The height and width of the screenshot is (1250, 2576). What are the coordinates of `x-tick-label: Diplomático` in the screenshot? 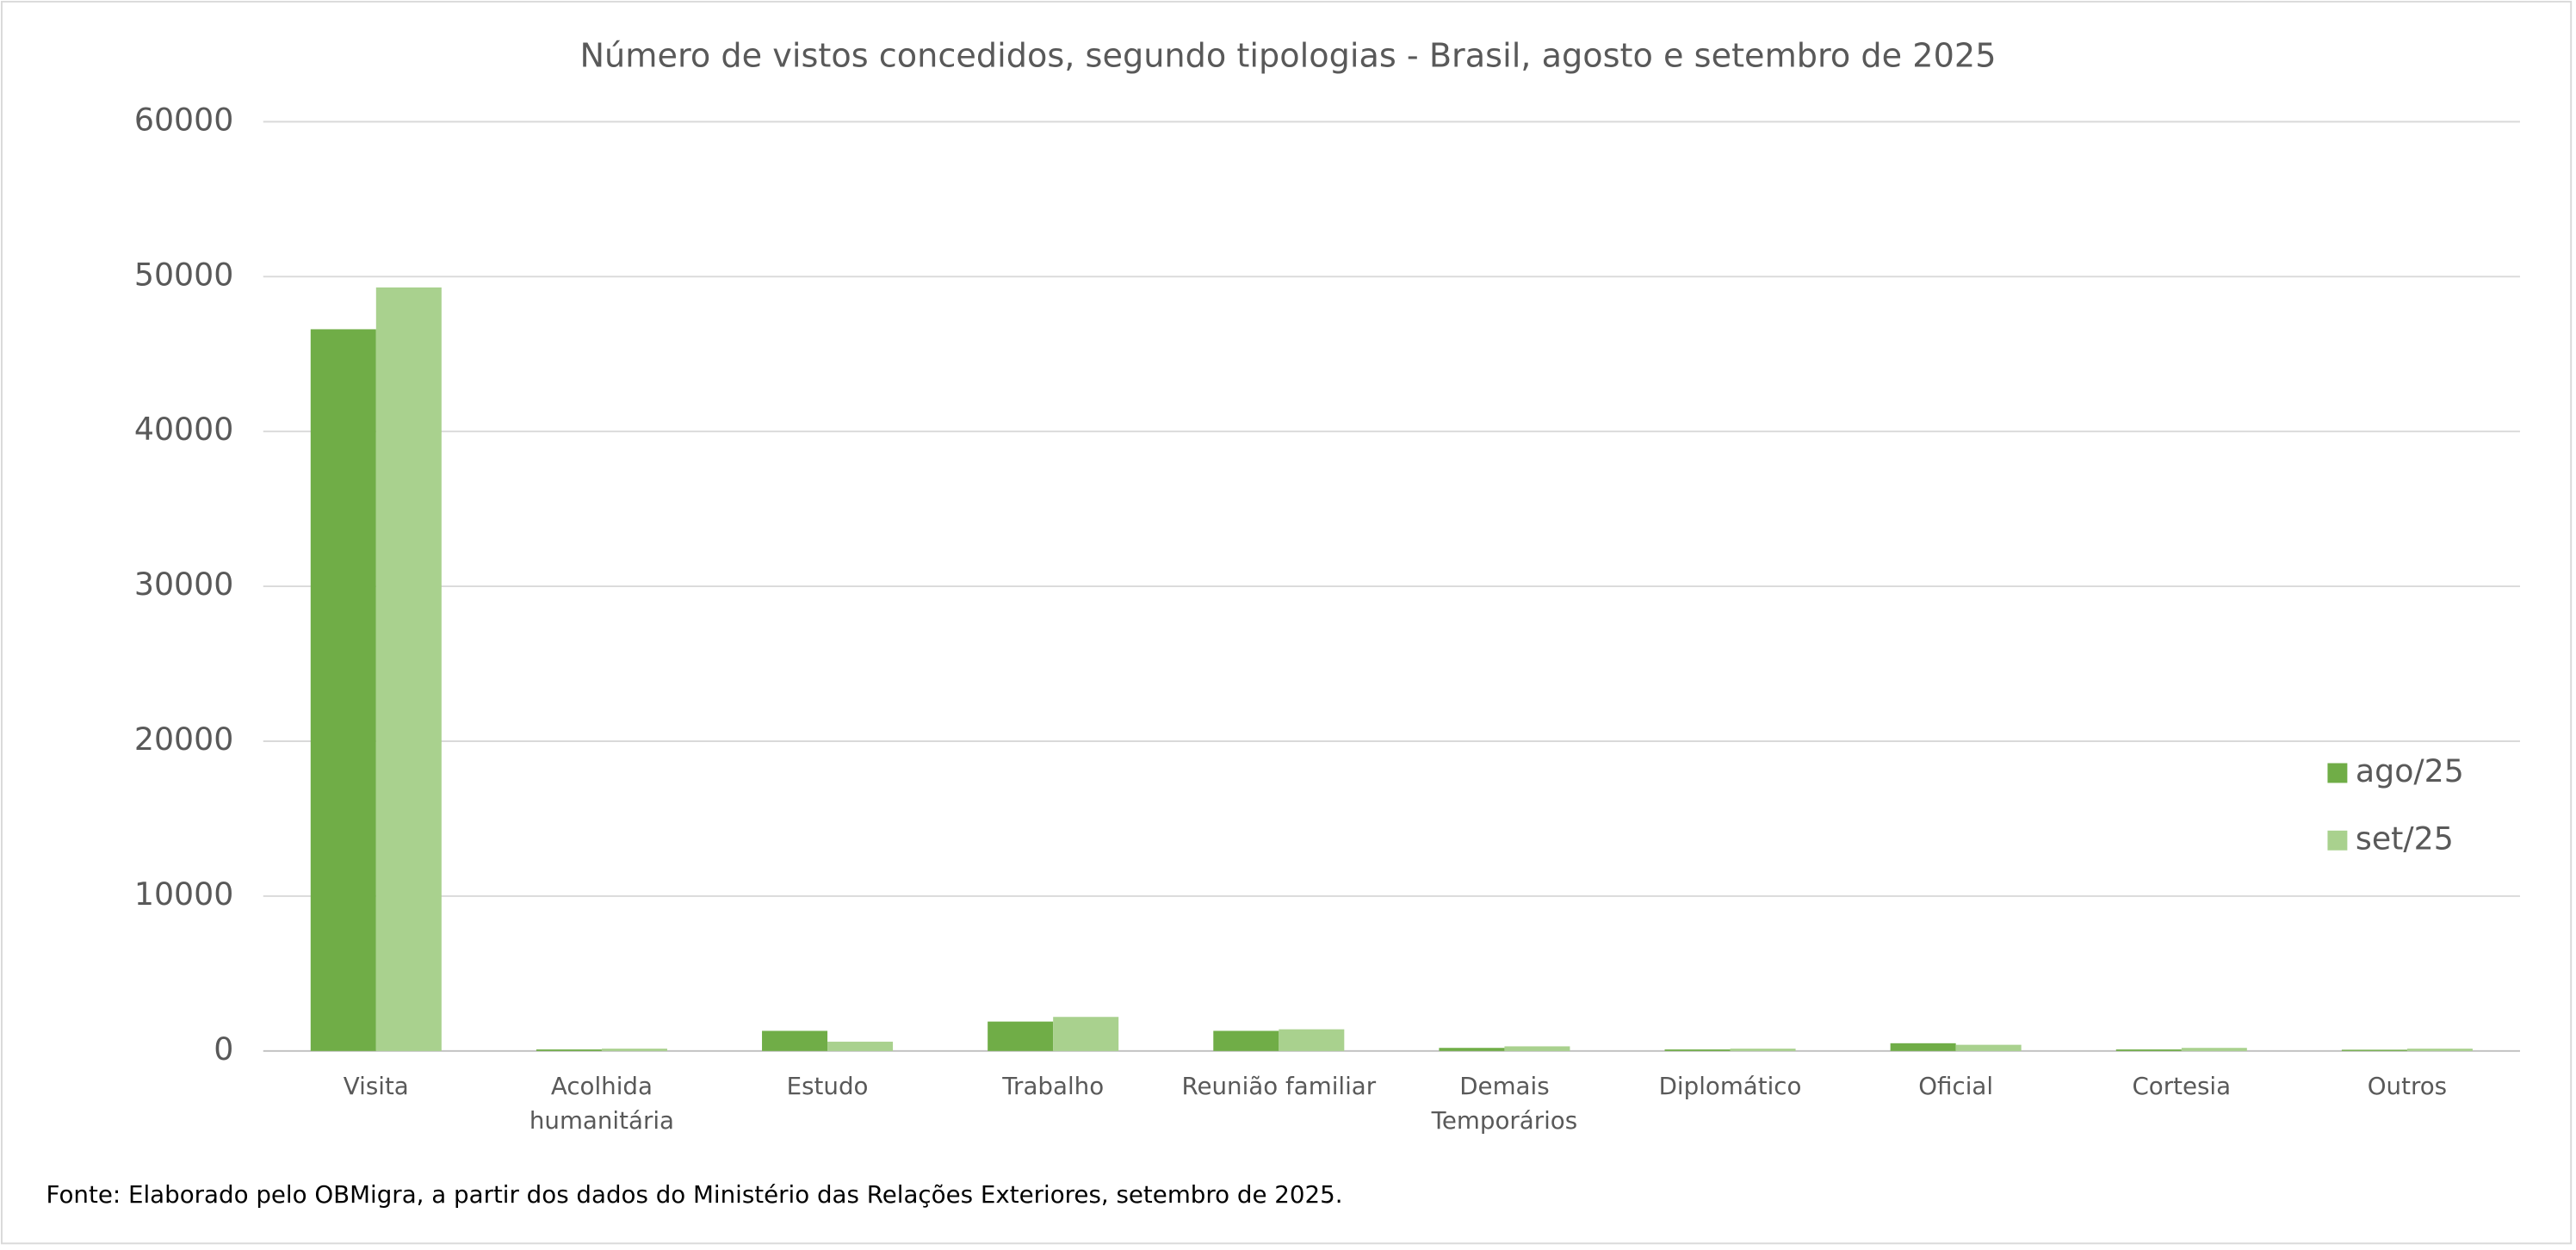 It's located at (1731, 1086).